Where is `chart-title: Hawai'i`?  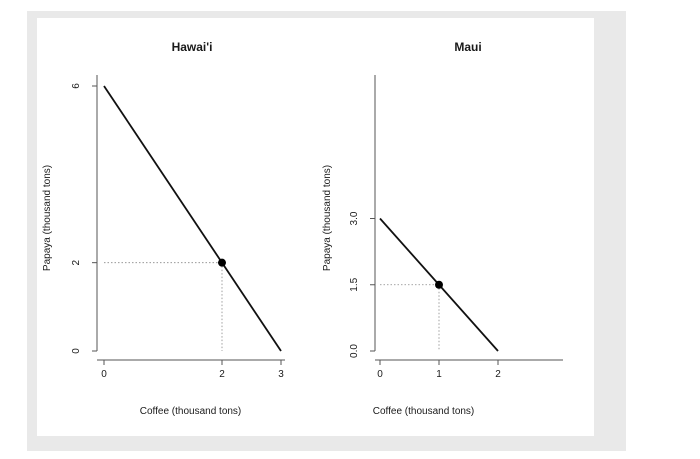
chart-title: Hawai'i is located at coordinates (192, 47).